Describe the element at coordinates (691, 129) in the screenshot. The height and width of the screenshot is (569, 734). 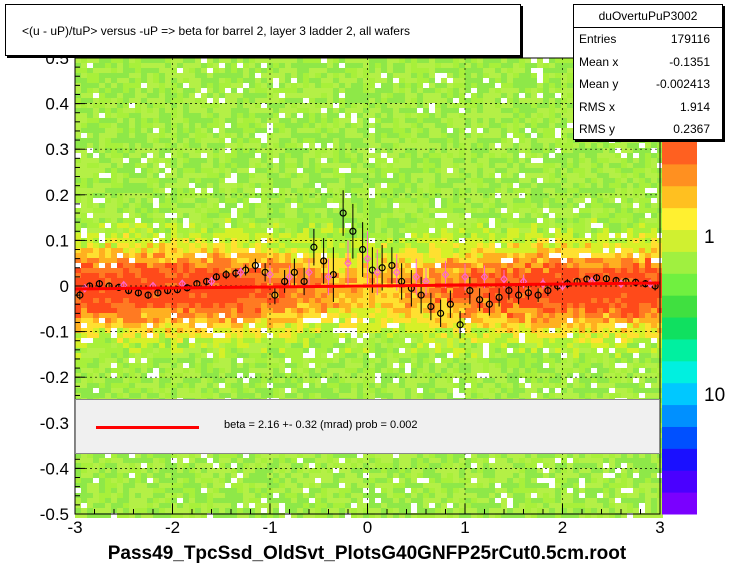
I see `stats-value: 0.2367` at that location.